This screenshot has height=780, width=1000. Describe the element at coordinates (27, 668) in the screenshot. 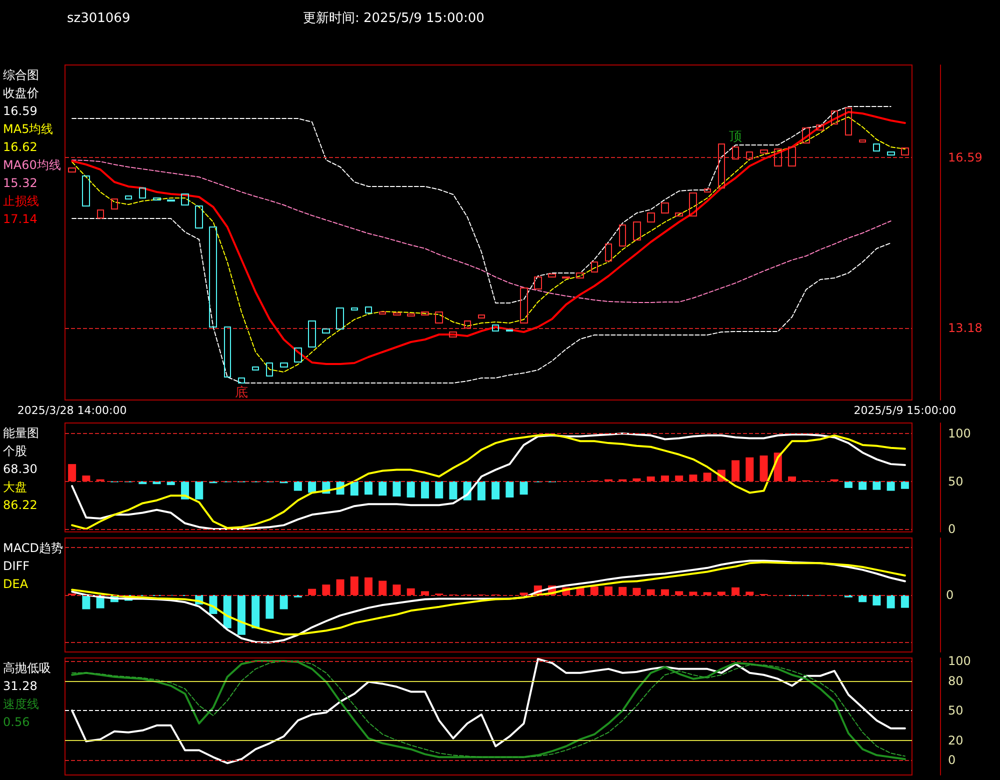

I see `text: 高抛低吸` at that location.